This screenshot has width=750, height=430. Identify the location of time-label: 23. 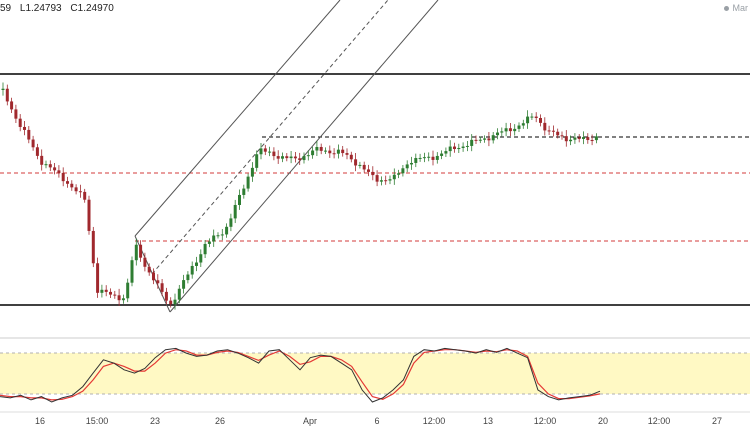
(155, 421).